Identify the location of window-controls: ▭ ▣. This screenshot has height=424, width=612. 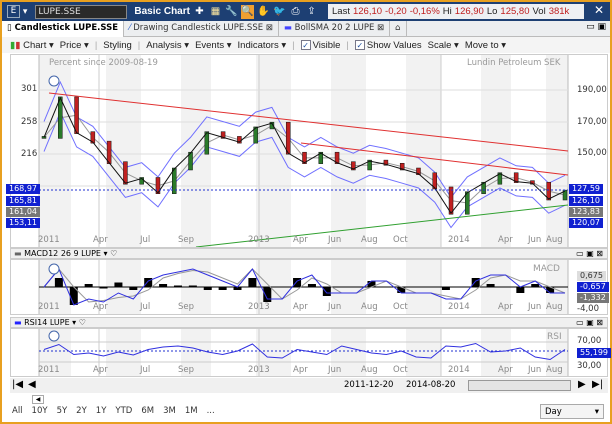
(596, 27).